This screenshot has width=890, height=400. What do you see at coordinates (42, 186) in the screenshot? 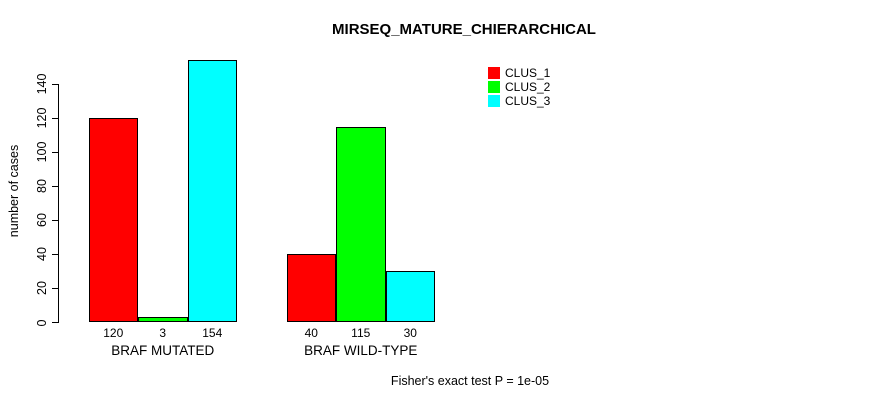
I see `y-tick-label-80: 80` at bounding box center [42, 186].